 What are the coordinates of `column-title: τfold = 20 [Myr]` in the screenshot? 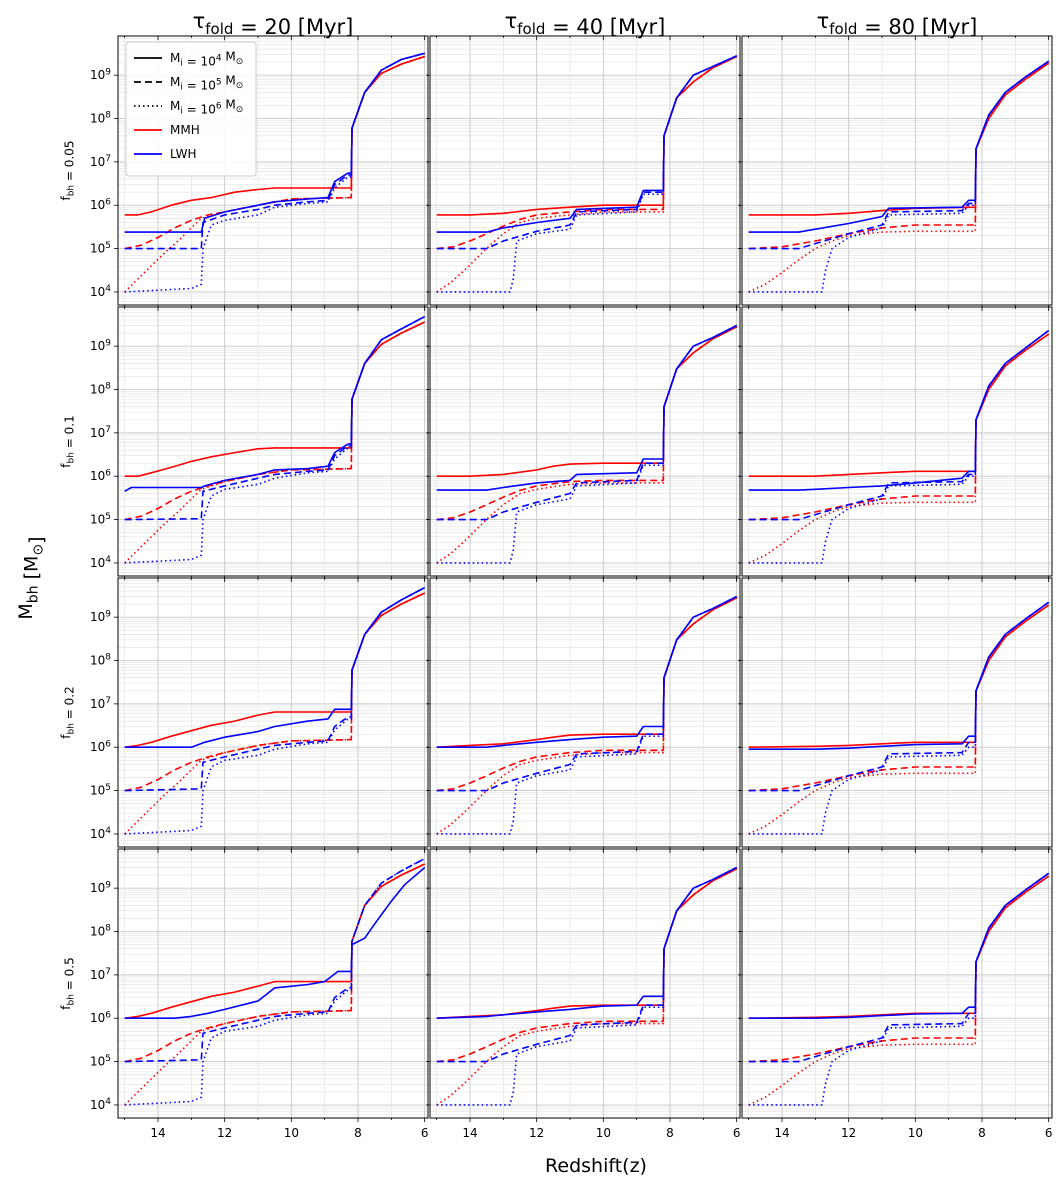 It's located at (273, 24).